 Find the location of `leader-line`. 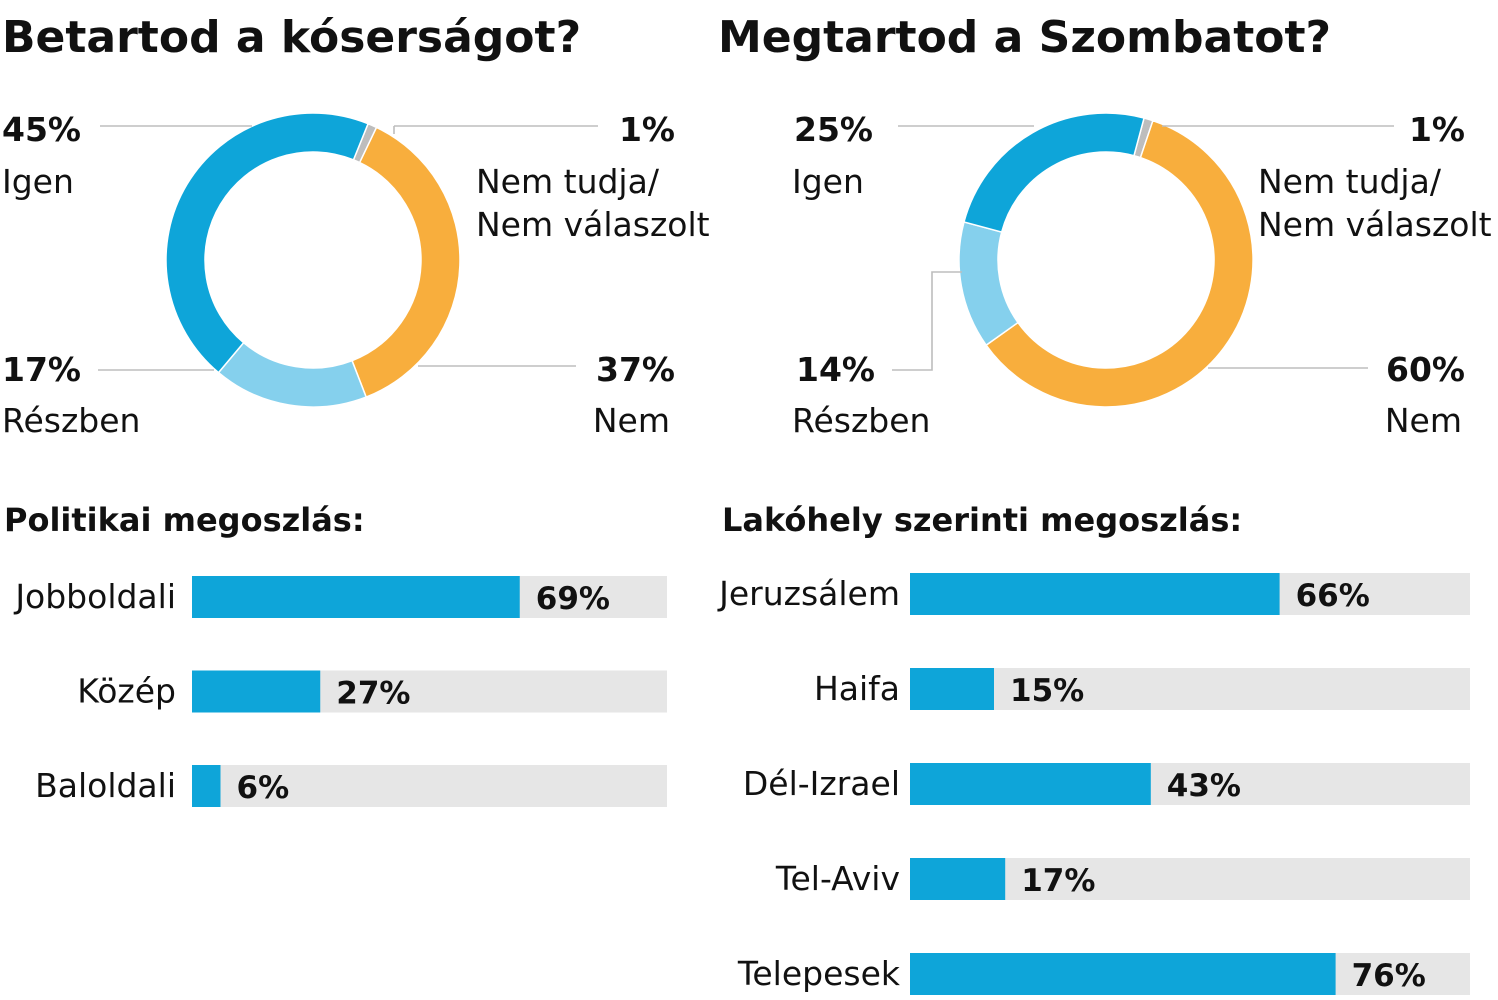

leader-line is located at coordinates (927, 321).